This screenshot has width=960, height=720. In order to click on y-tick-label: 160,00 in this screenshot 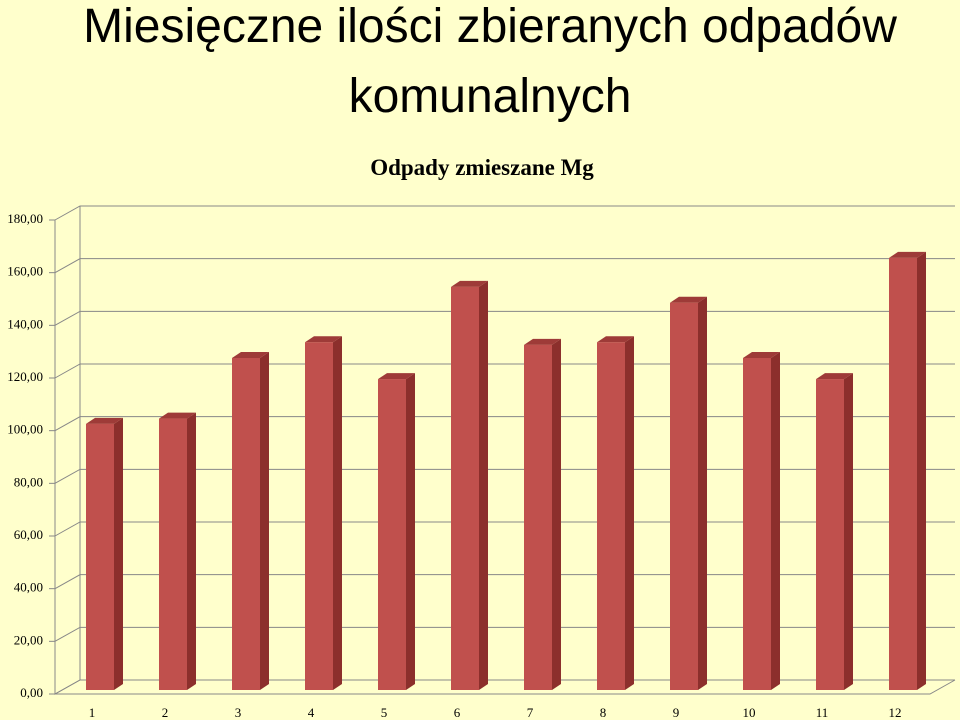, I will do `click(25, 271)`.